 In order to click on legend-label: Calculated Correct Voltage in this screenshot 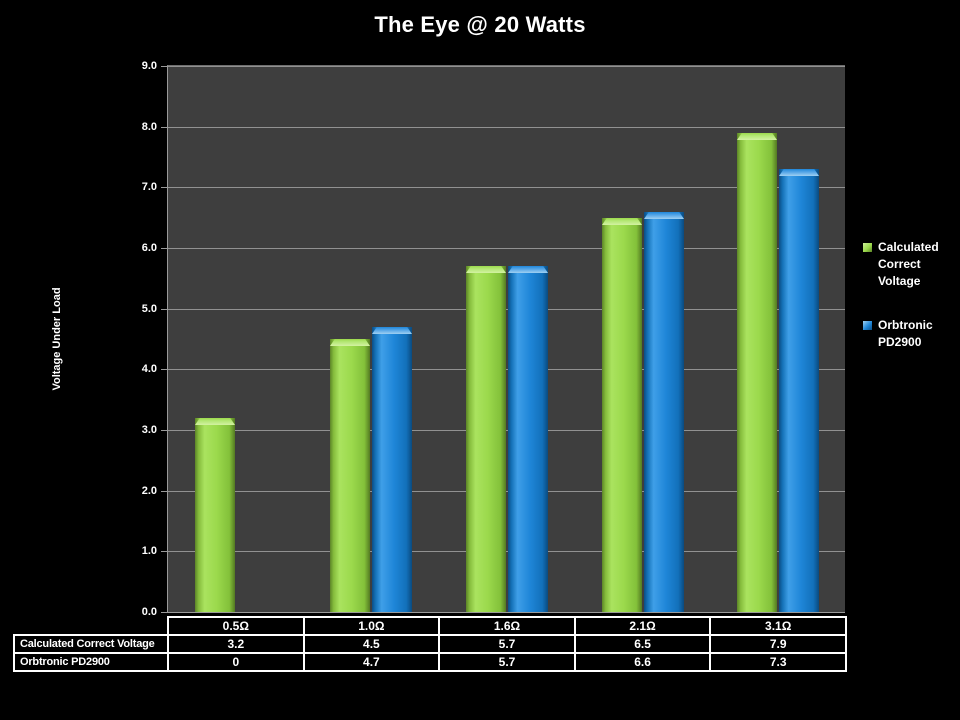, I will do `click(908, 264)`.